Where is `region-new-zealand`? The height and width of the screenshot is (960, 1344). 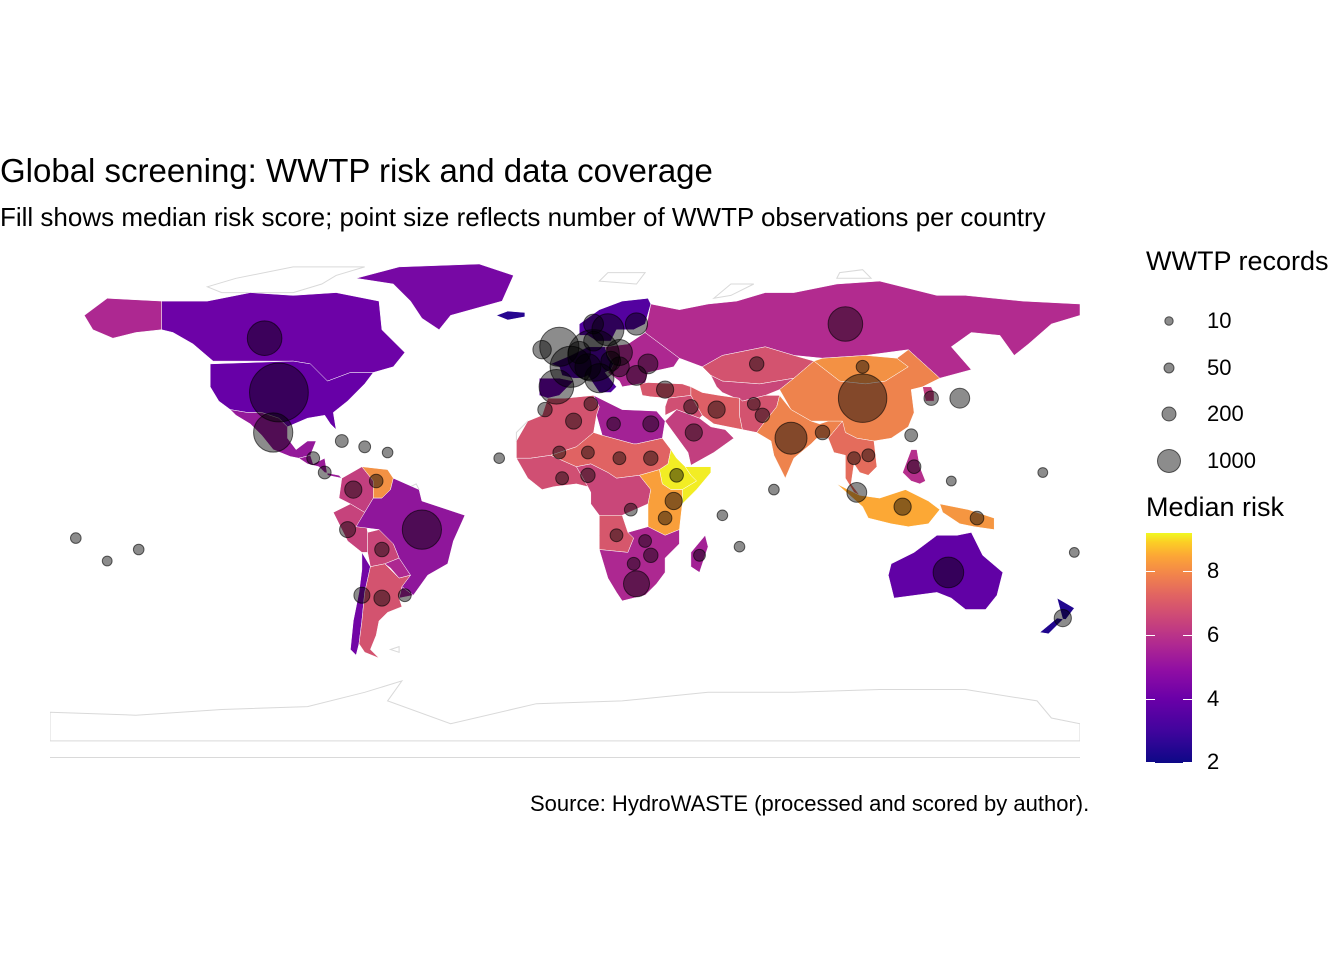 region-new-zealand is located at coordinates (1057, 616).